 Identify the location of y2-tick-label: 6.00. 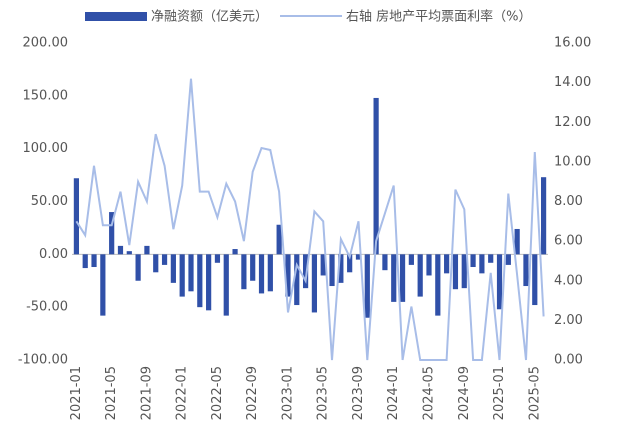
(568, 241).